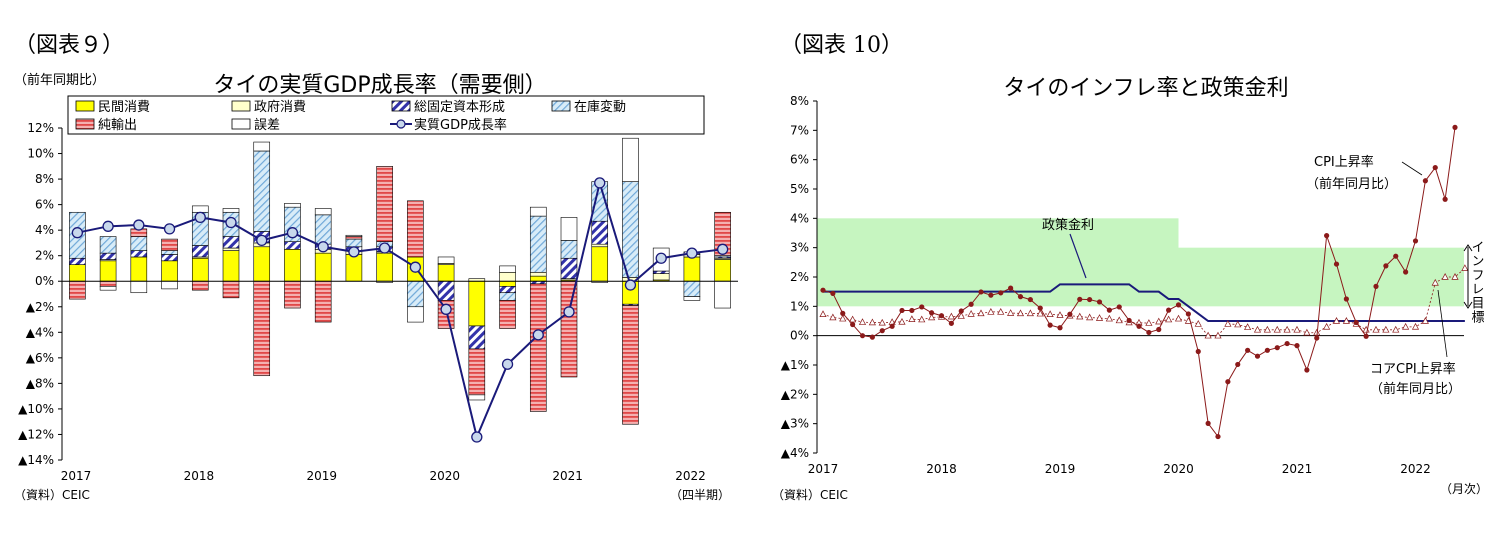 The height and width of the screenshot is (543, 1500). What do you see at coordinates (1078, 256) in the screenshot?
I see `policy-rate-pointer` at bounding box center [1078, 256].